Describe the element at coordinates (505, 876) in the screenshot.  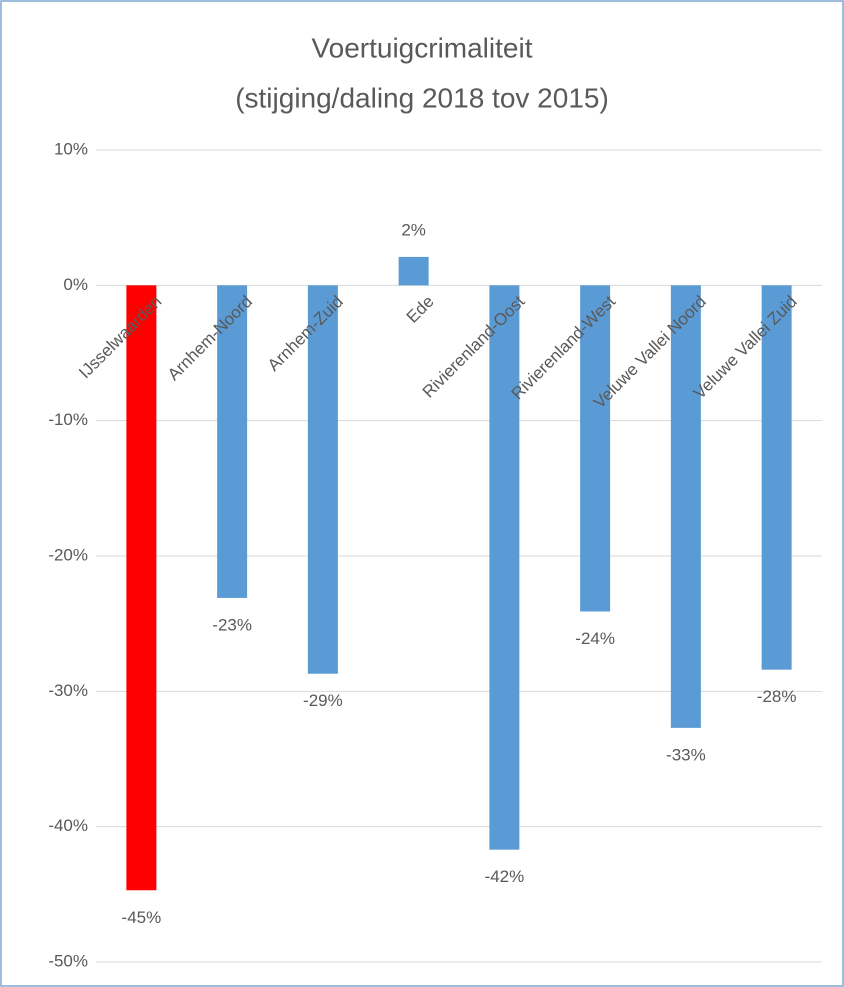
I see `value-label: -42%` at that location.